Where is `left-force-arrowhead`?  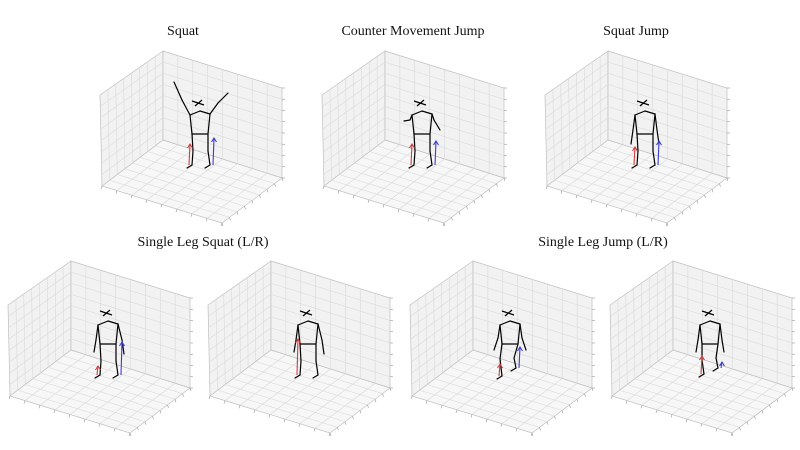
left-force-arrowhead is located at coordinates (190, 145).